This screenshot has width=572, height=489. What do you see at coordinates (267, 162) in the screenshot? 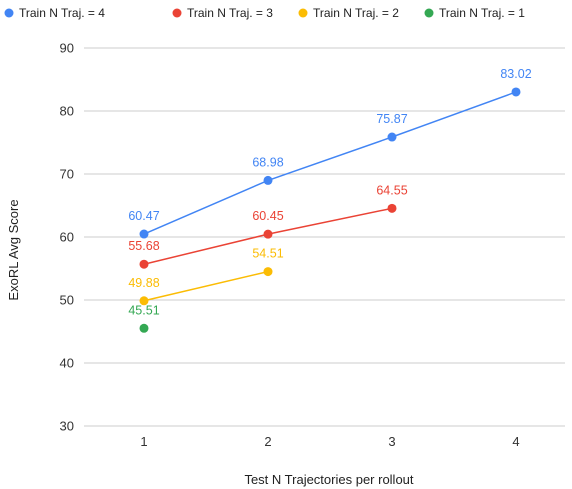
I see `data-label: 68.98` at bounding box center [267, 162].